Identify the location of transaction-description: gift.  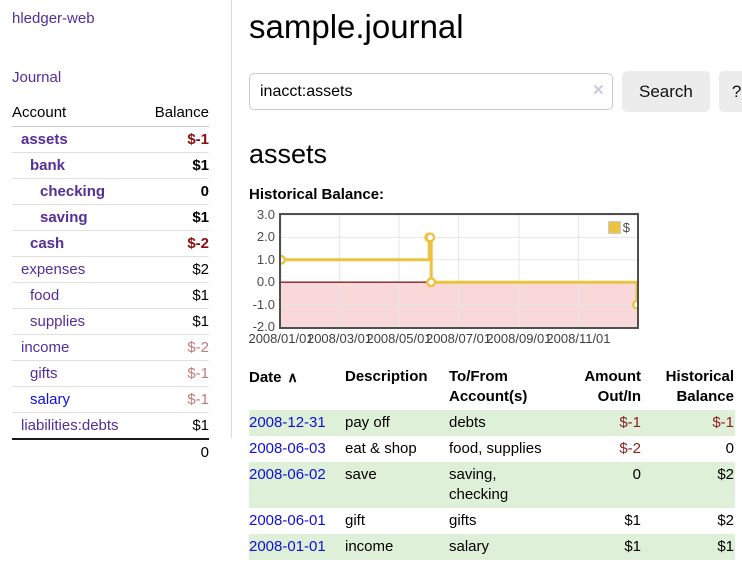
(355, 520).